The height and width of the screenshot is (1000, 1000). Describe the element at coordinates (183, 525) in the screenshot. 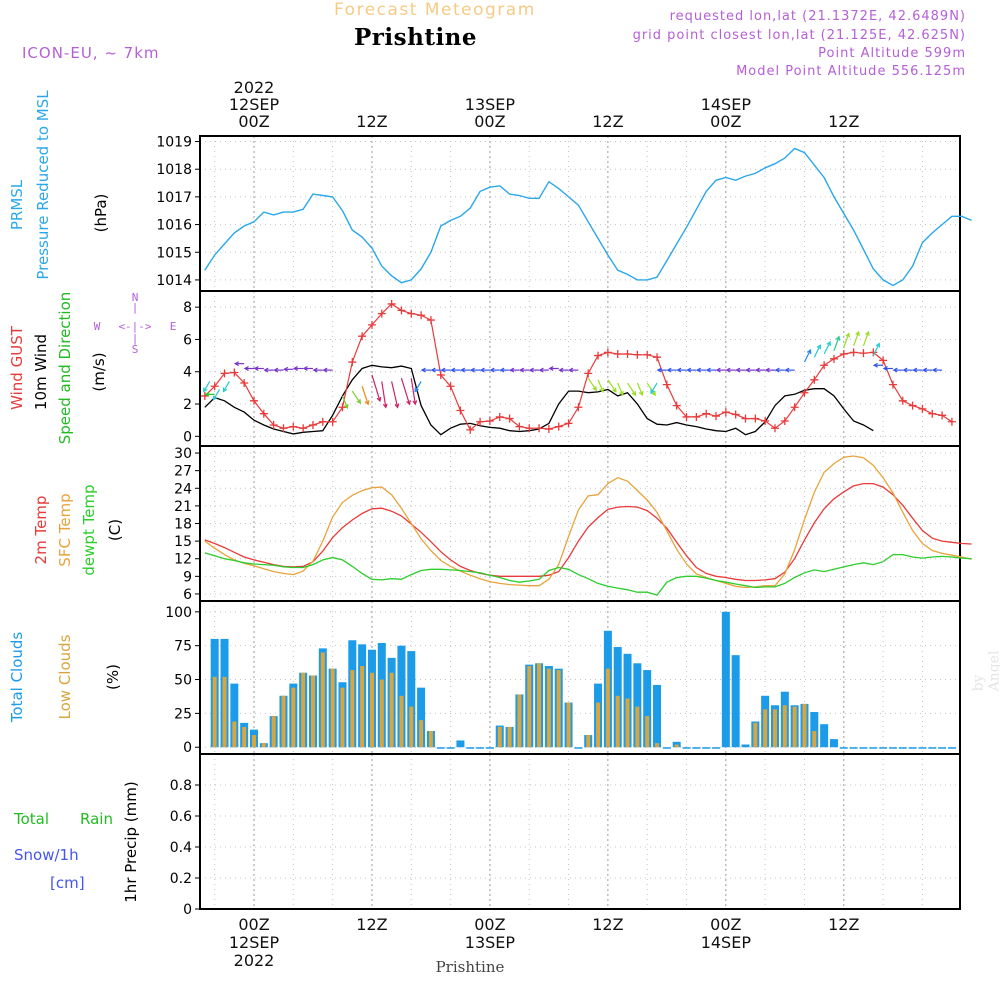

I see `y-tick-label: 18` at that location.